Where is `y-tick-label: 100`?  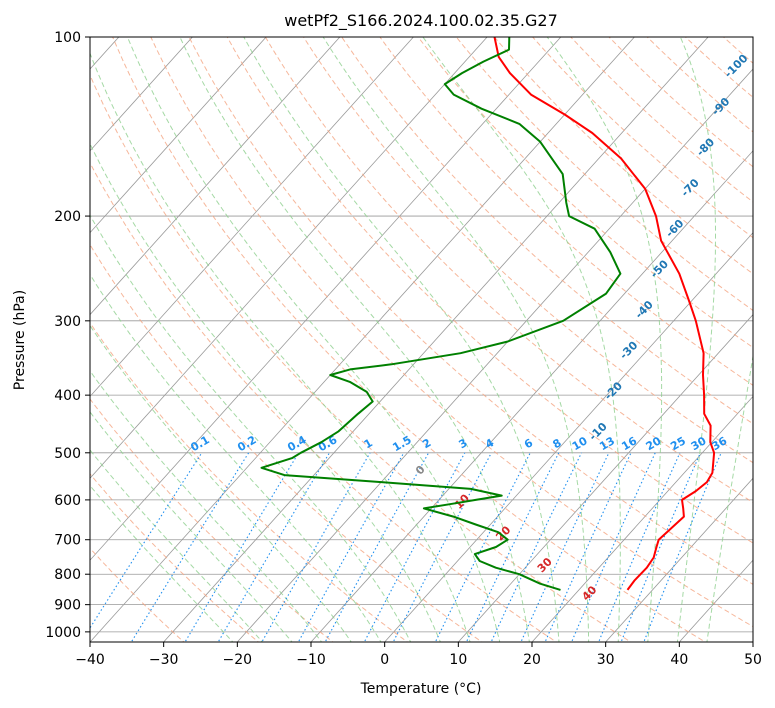 y-tick-label: 100 is located at coordinates (67, 38).